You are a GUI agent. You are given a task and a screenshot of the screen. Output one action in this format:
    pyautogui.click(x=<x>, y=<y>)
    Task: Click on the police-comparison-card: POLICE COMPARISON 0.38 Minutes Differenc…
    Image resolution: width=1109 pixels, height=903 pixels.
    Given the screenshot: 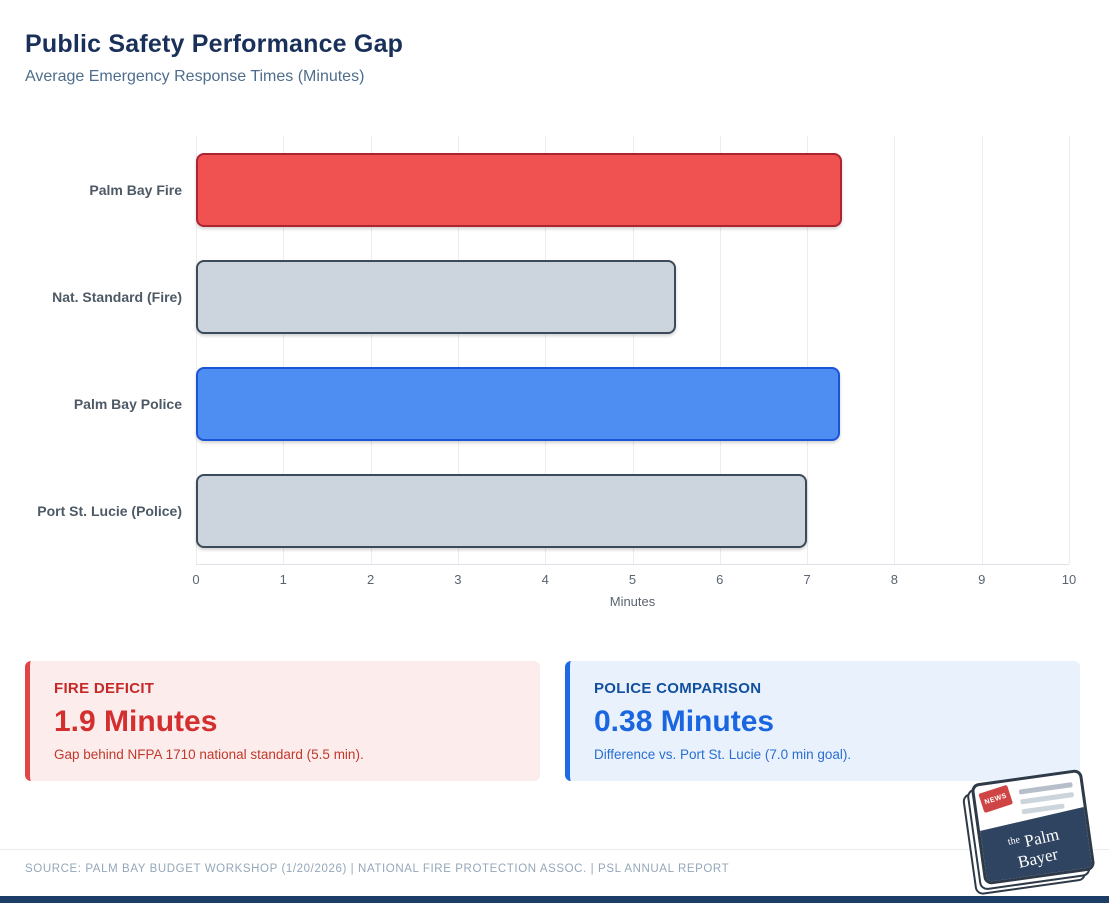 What is the action you would take?
    pyautogui.click(x=822, y=721)
    